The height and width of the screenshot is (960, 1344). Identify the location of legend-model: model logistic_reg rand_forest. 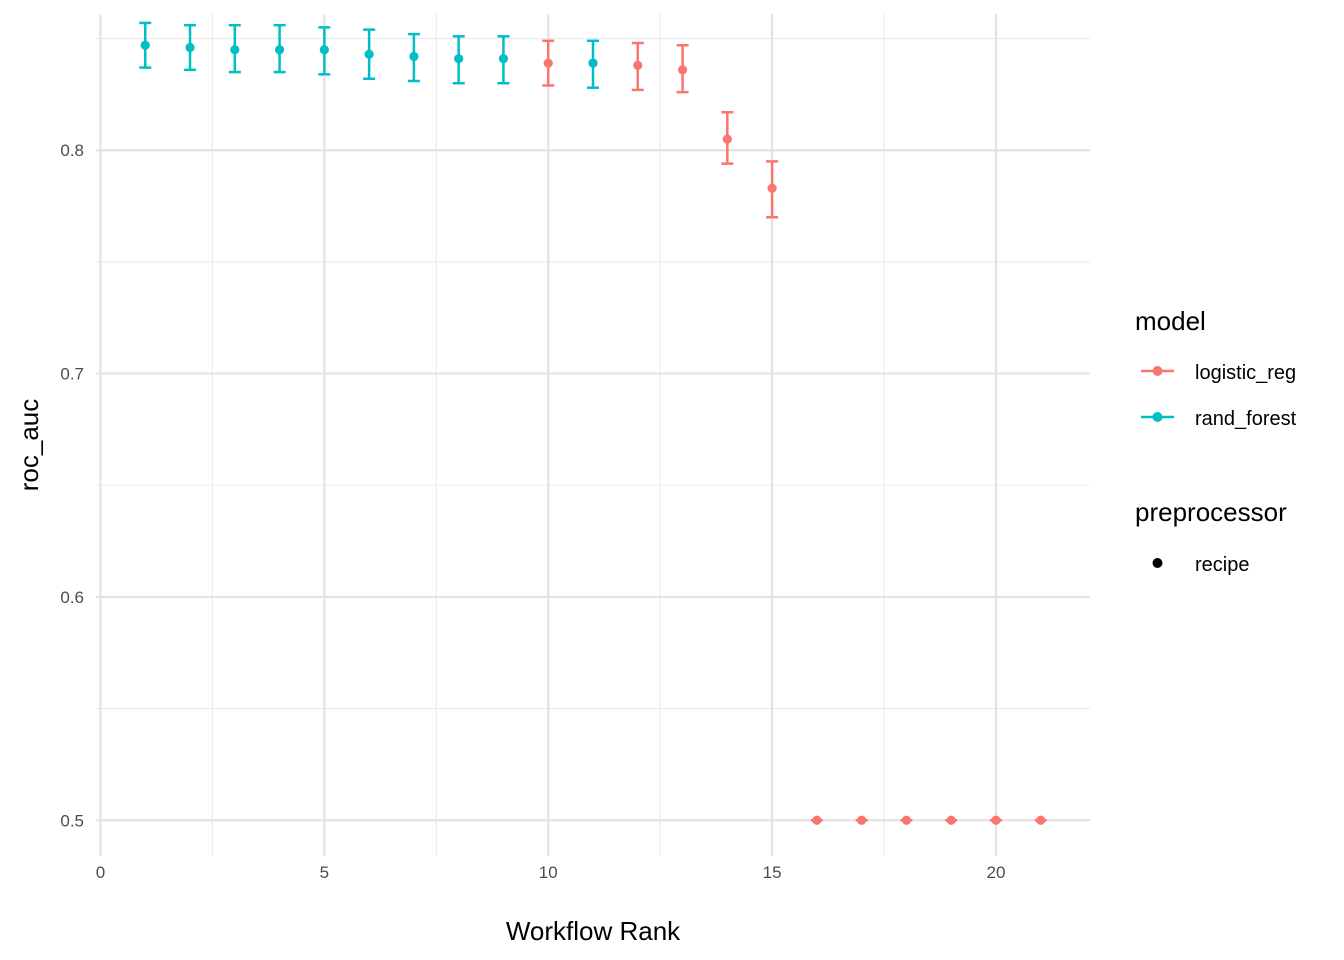
(1216, 368).